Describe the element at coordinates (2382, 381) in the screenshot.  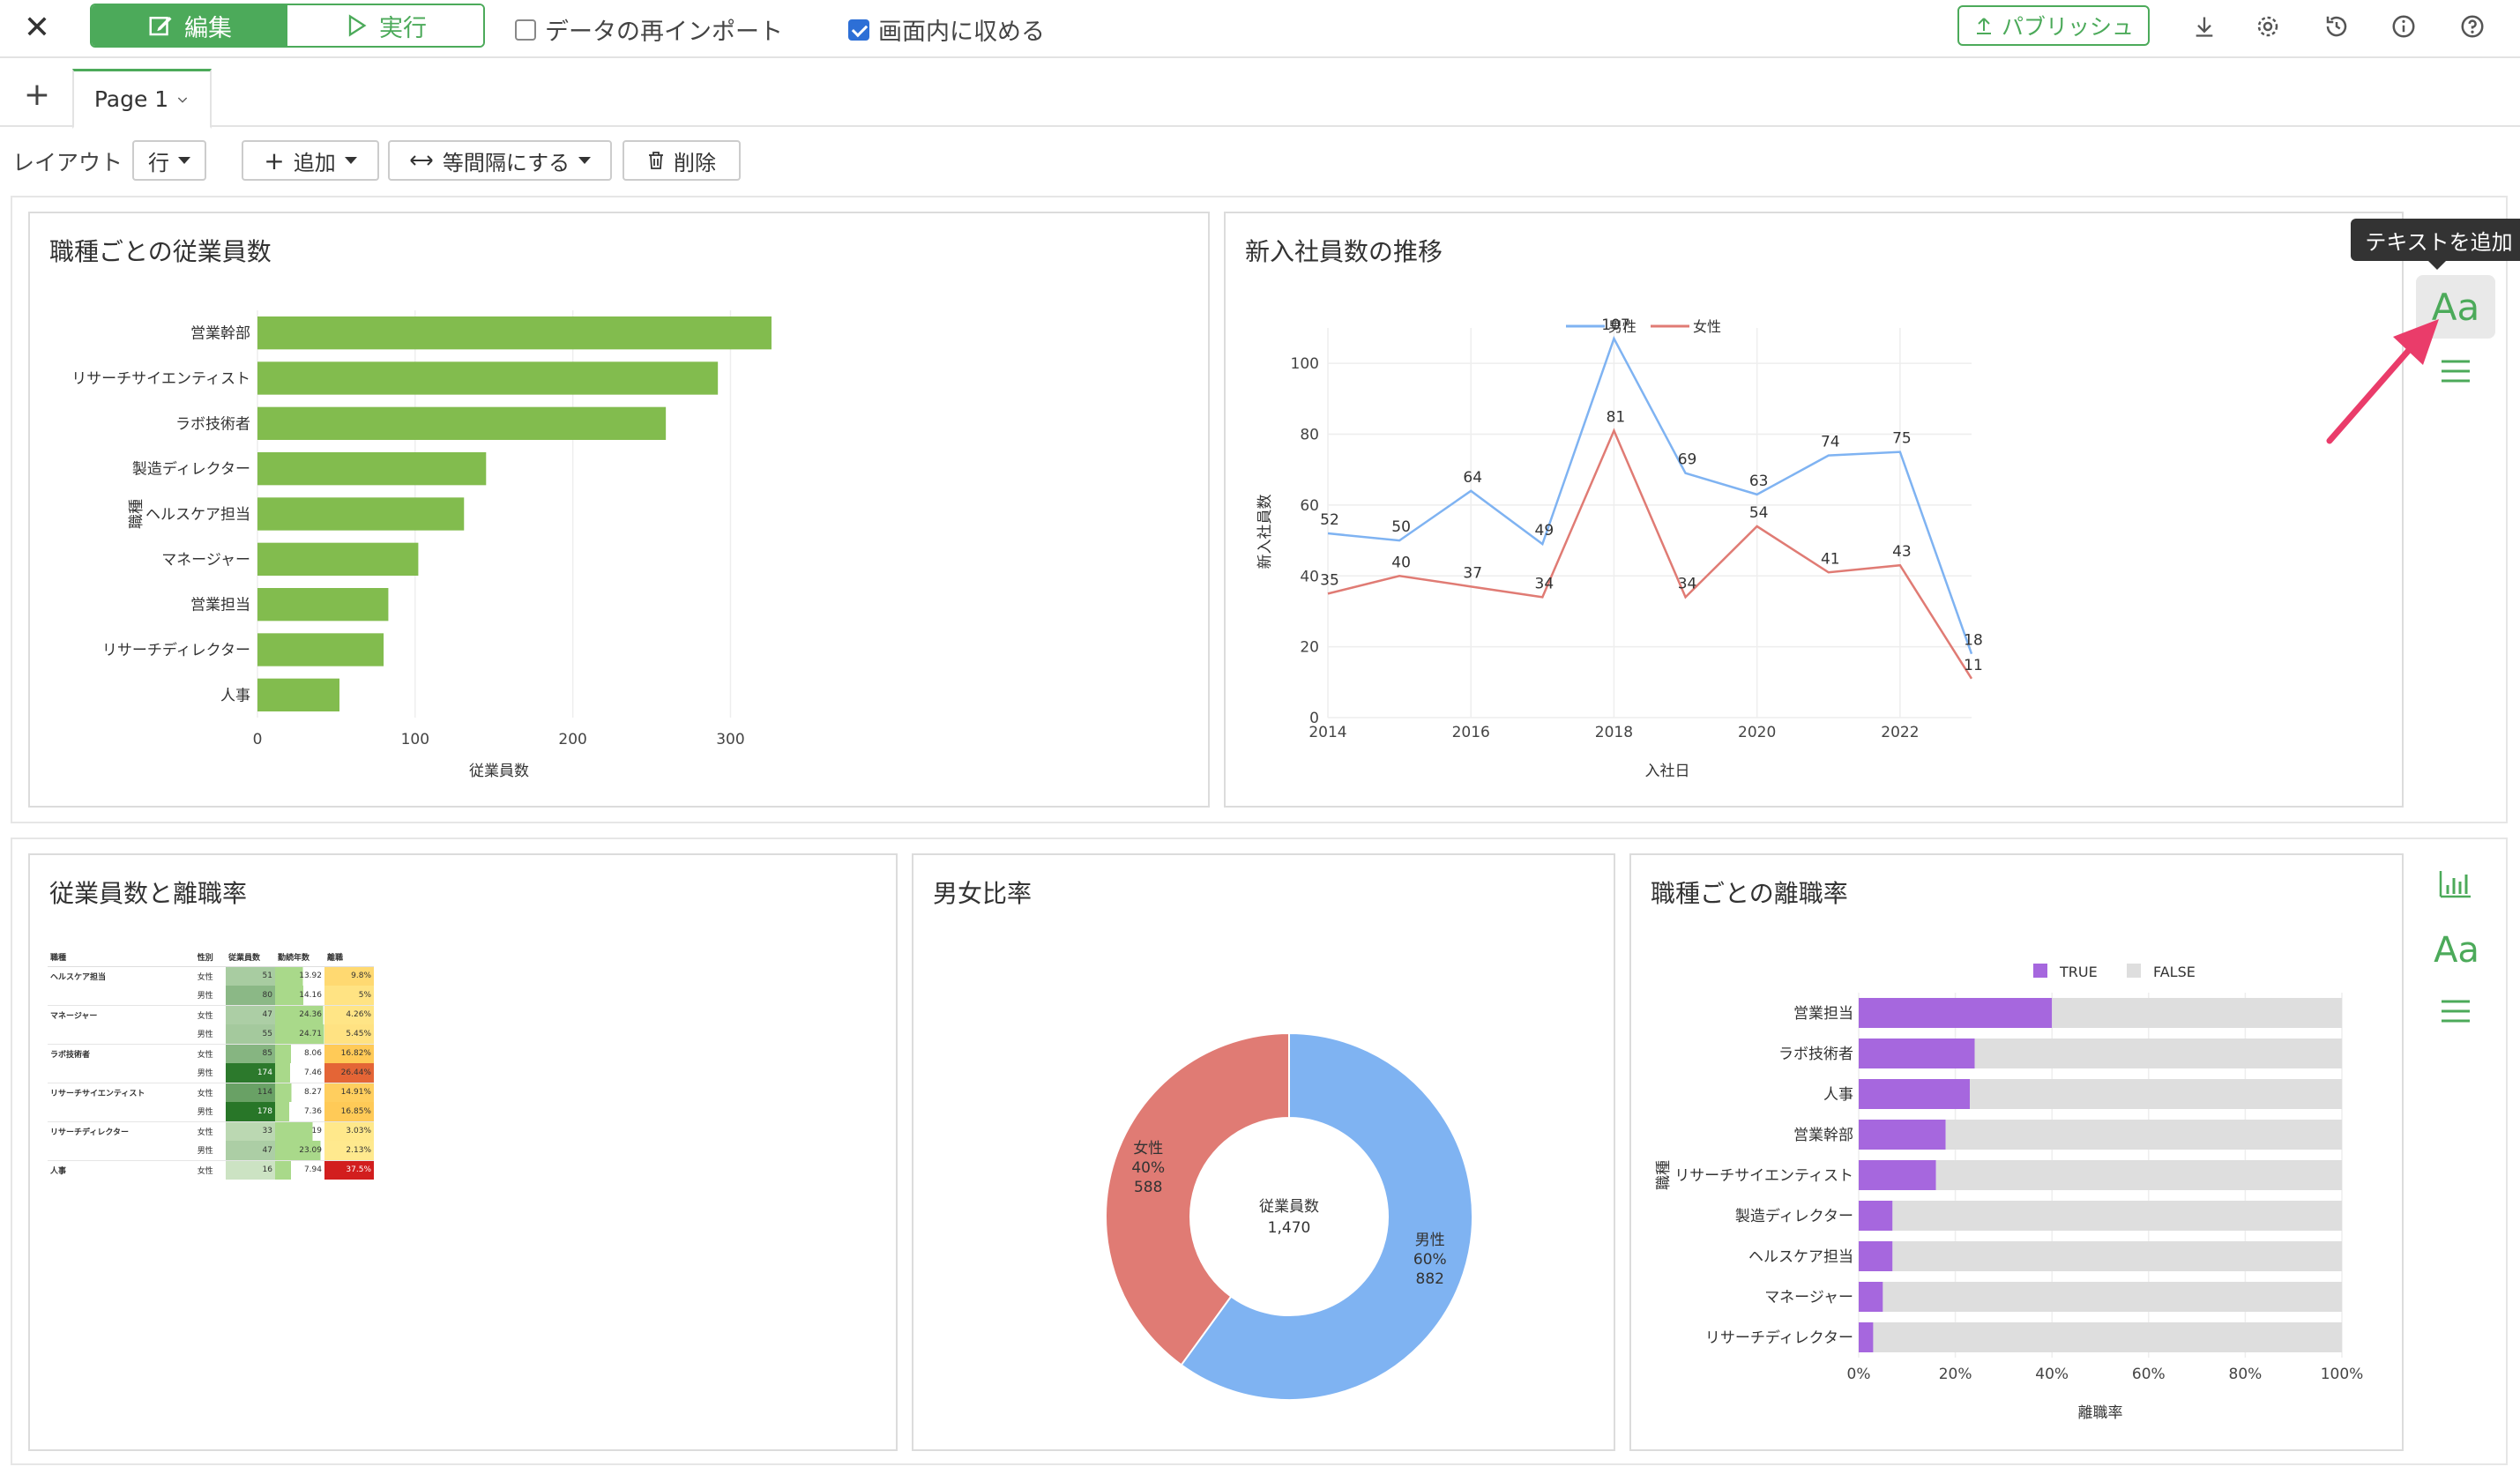
I see `pointer-arrow-annotation` at that location.